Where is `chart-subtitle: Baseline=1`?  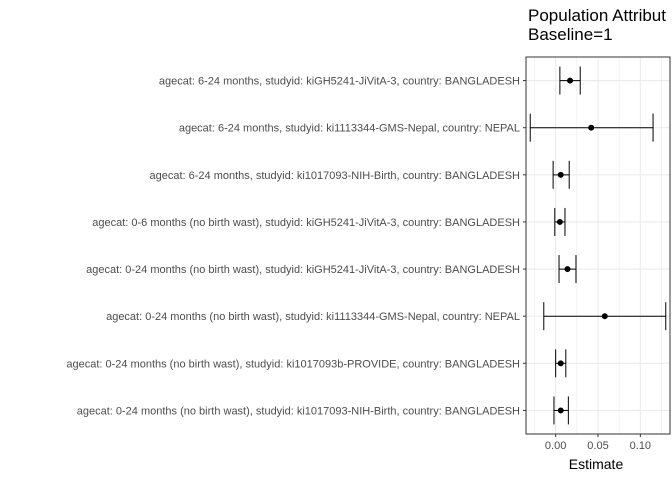
chart-subtitle: Baseline=1 is located at coordinates (570, 34).